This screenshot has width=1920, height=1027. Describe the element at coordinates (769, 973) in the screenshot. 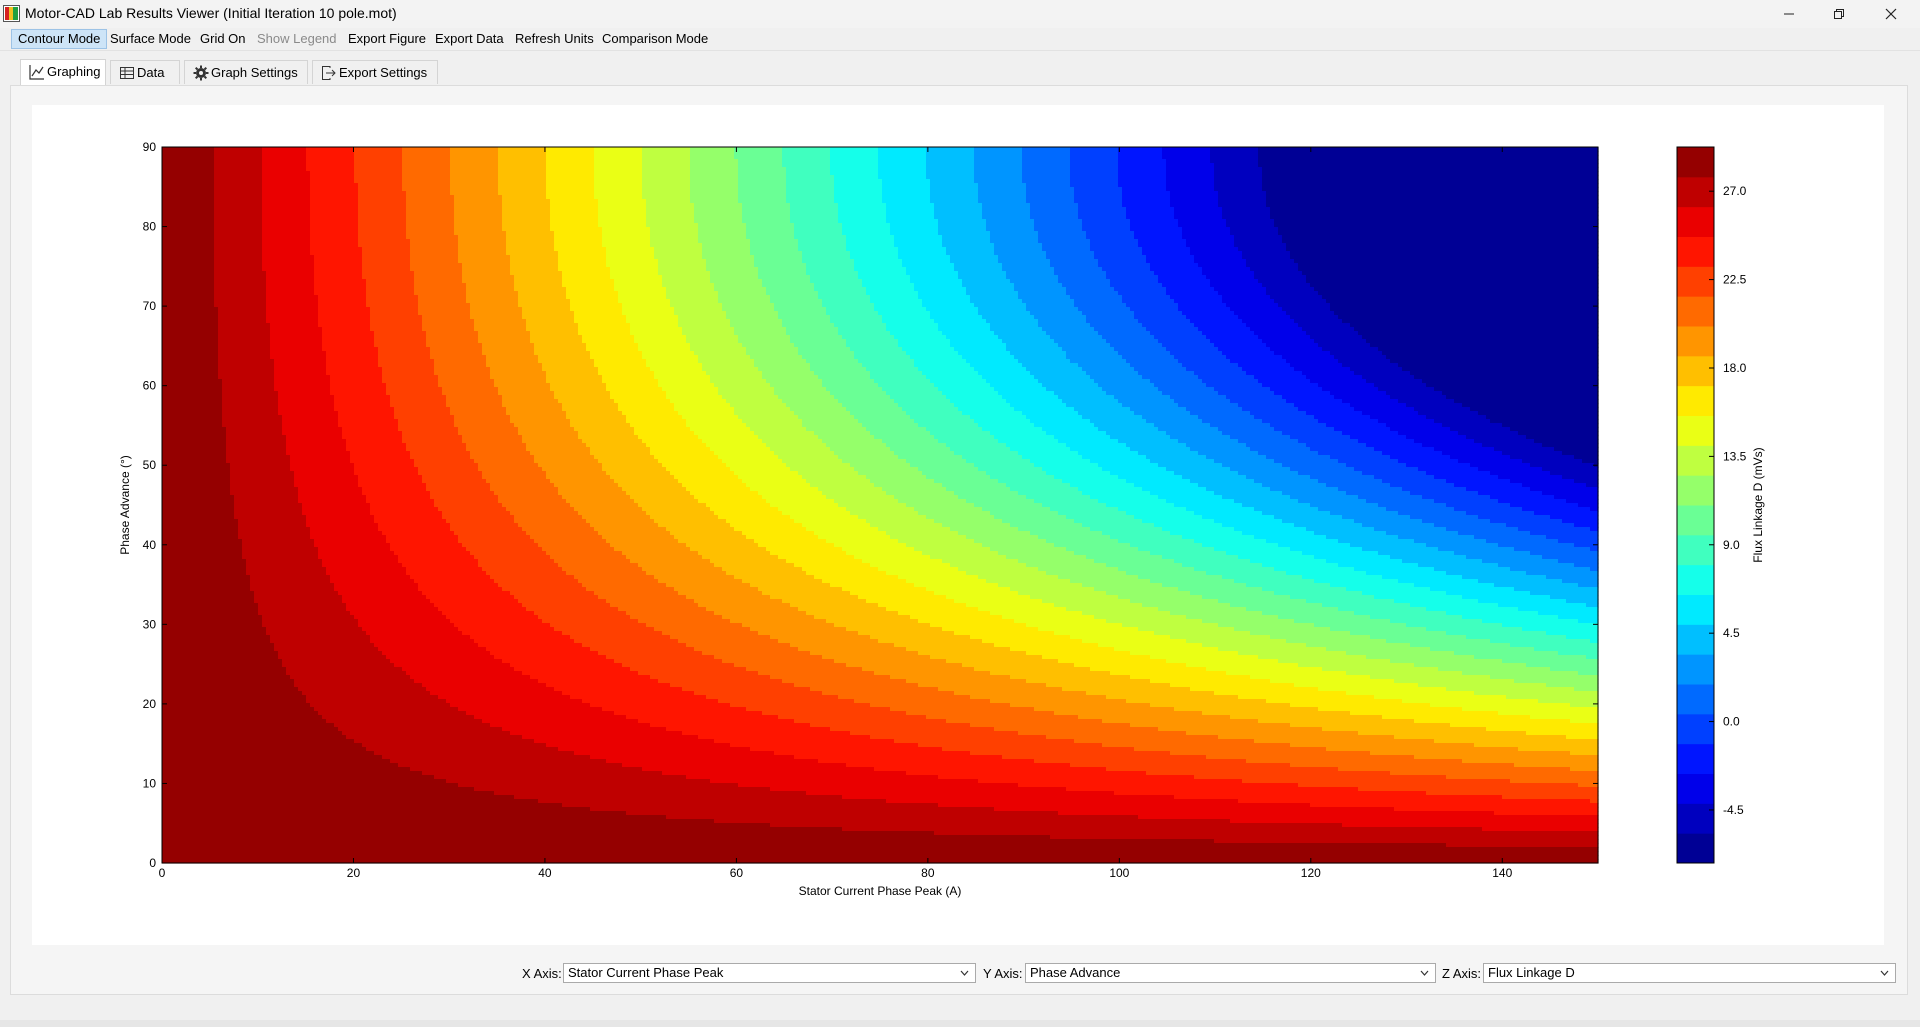

I see `x-axis-select: Stator Current Phase Peak` at that location.